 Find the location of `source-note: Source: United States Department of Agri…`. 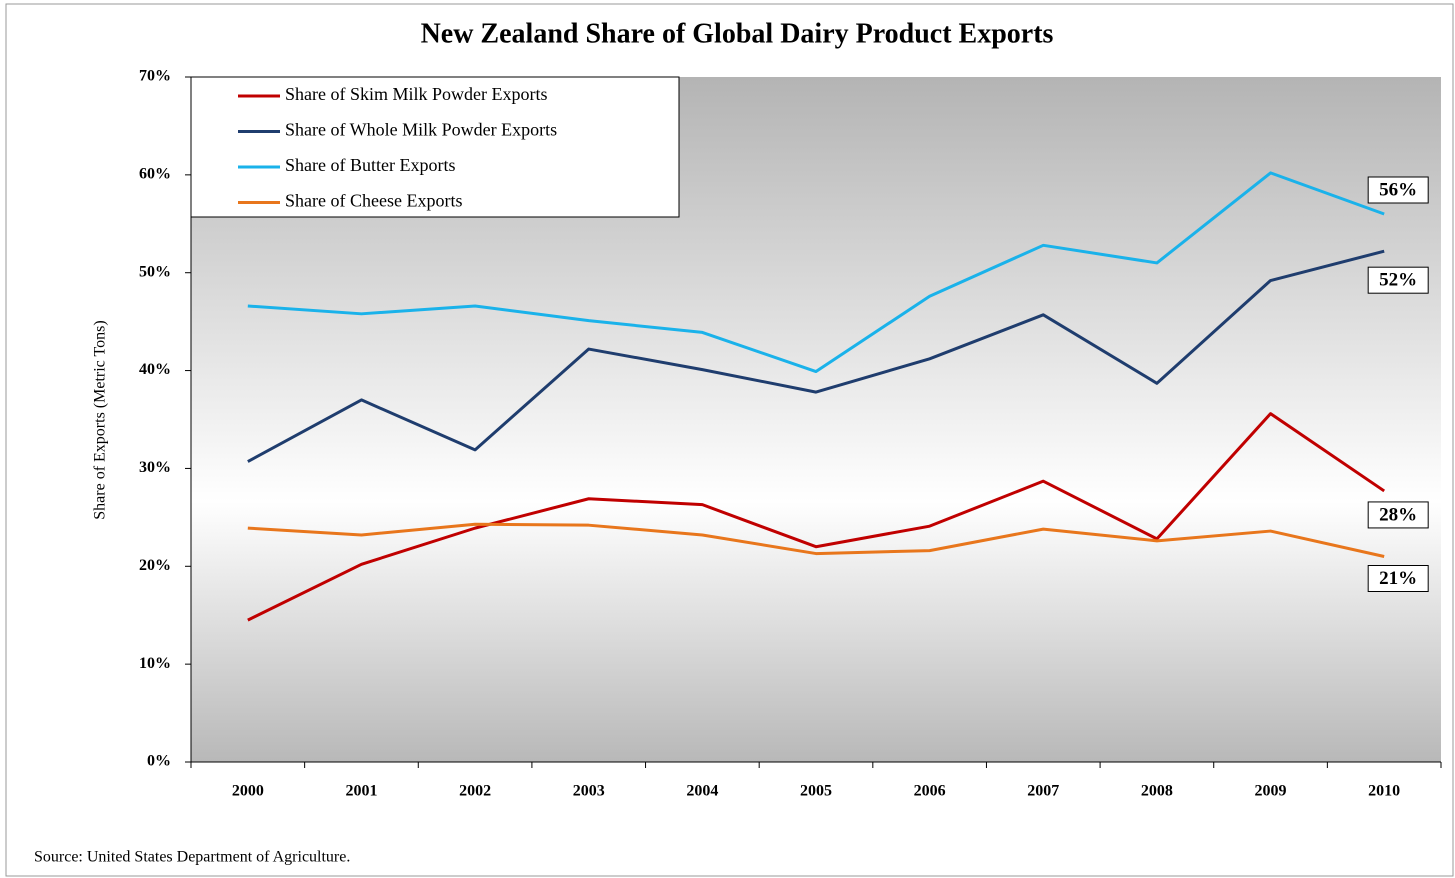

source-note: Source: United States Department of Agri… is located at coordinates (192, 857).